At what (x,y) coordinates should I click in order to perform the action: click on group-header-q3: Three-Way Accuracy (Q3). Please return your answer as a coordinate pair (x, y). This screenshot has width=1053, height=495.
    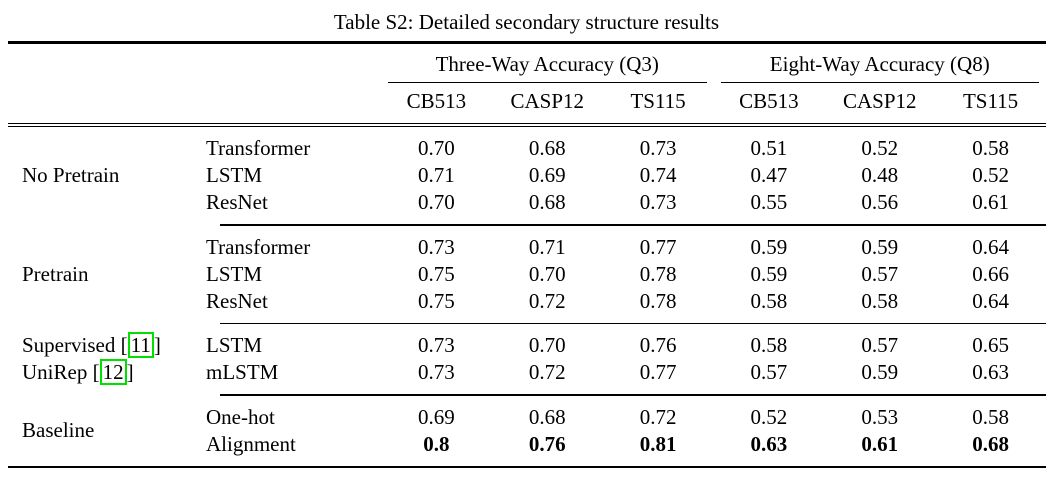
    Looking at the image, I should click on (547, 67).